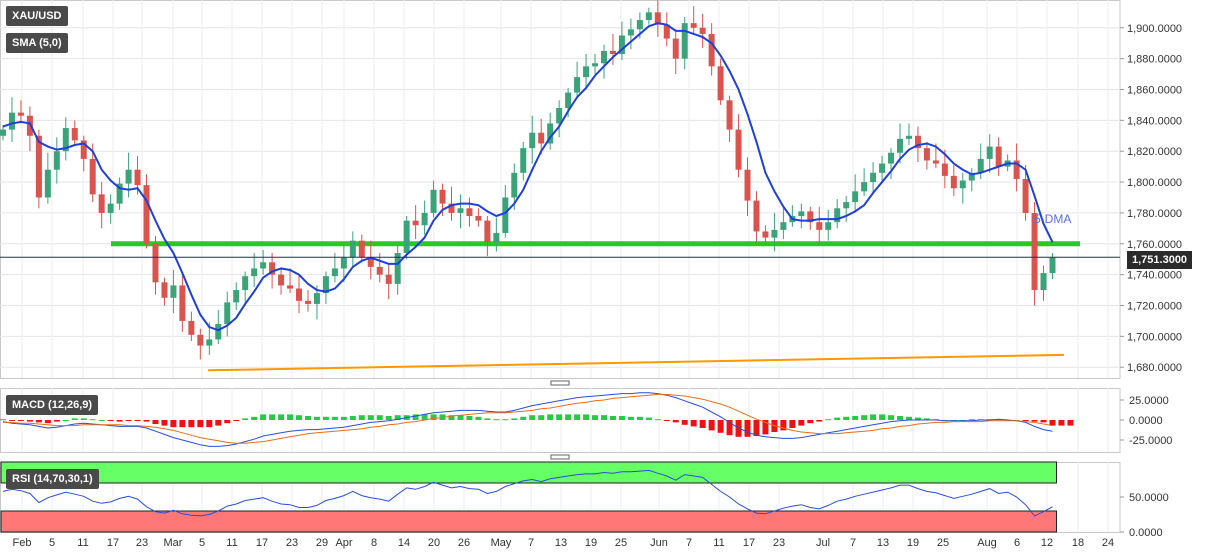 The image size is (1207, 558). I want to click on x-tick-label: 7, so click(531, 543).